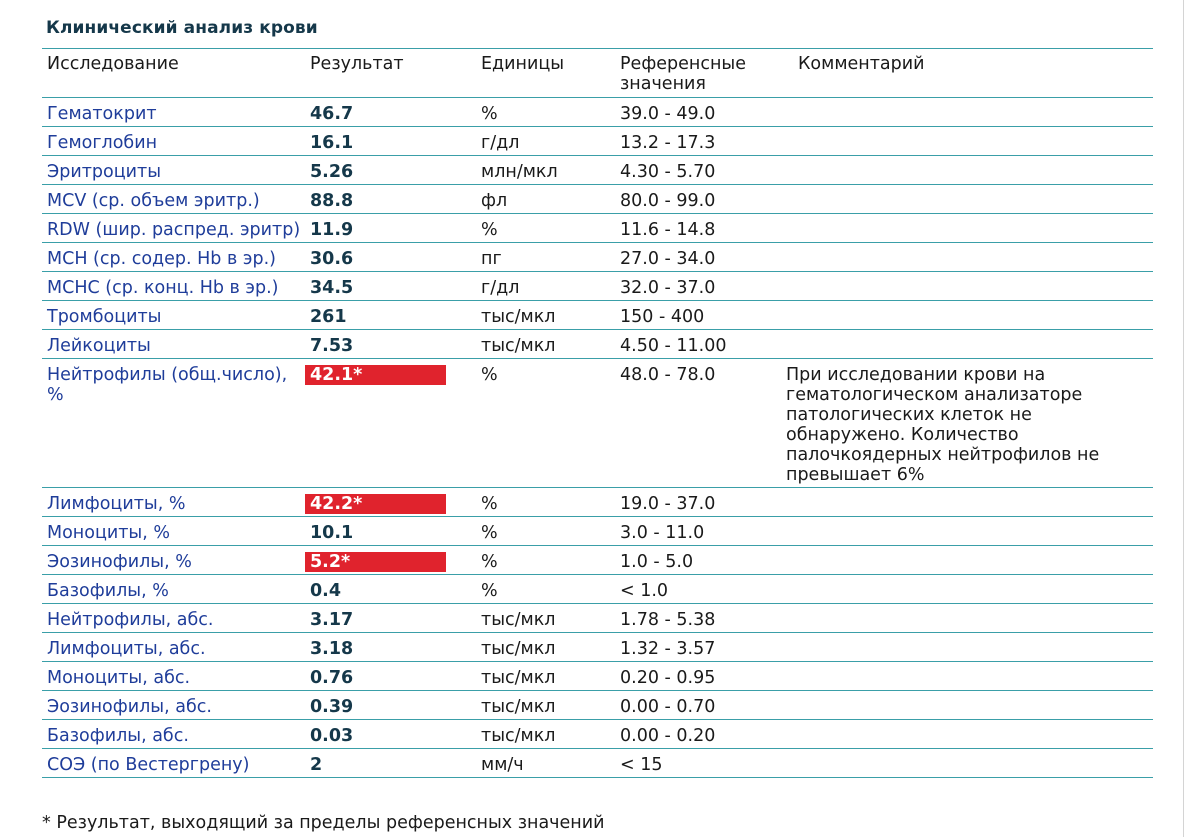  What do you see at coordinates (173, 141) in the screenshot?
I see `test-name: Гемоглобин` at bounding box center [173, 141].